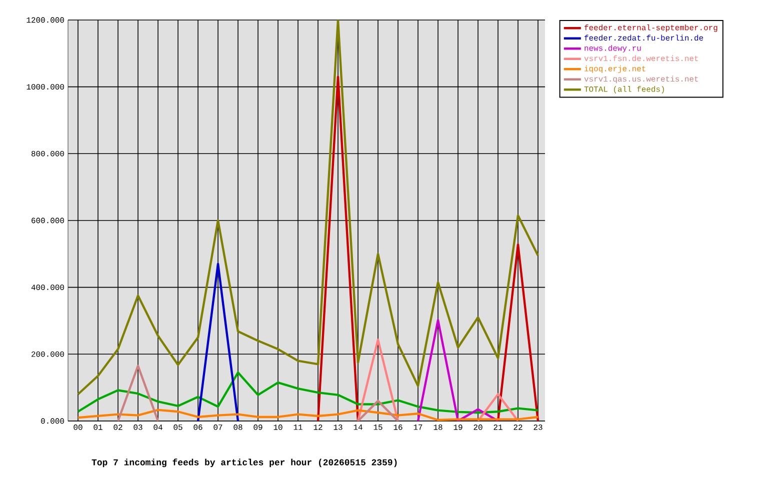 The width and height of the screenshot is (780, 480). Describe the element at coordinates (308, 392) in the screenshot. I see `line-series` at that location.